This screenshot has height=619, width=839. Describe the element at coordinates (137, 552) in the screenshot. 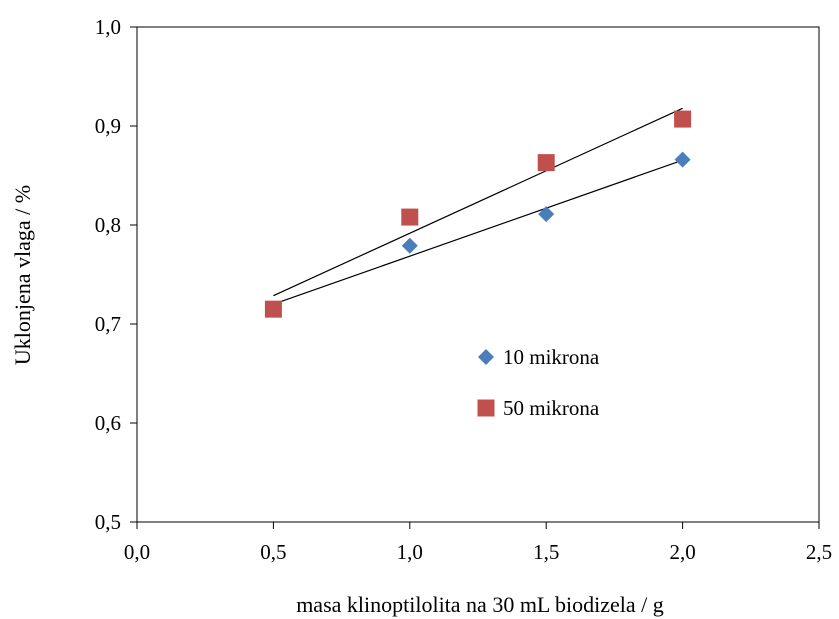

I see `x-tick-label: 0,0` at that location.